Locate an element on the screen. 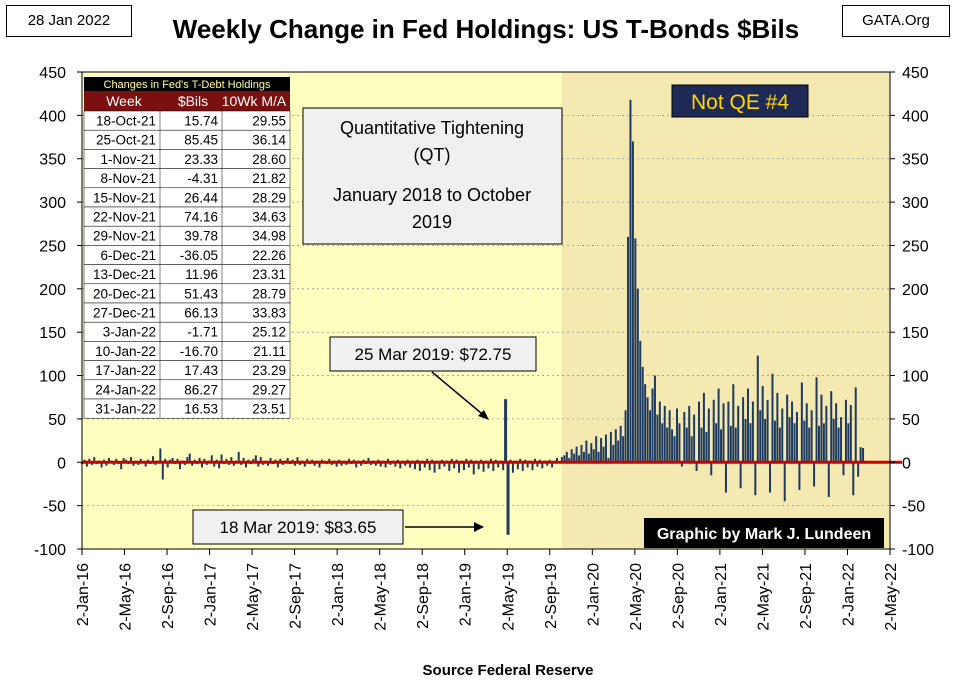 The image size is (956, 694). table-cell-week: 17-Jan-22 is located at coordinates (125, 370).